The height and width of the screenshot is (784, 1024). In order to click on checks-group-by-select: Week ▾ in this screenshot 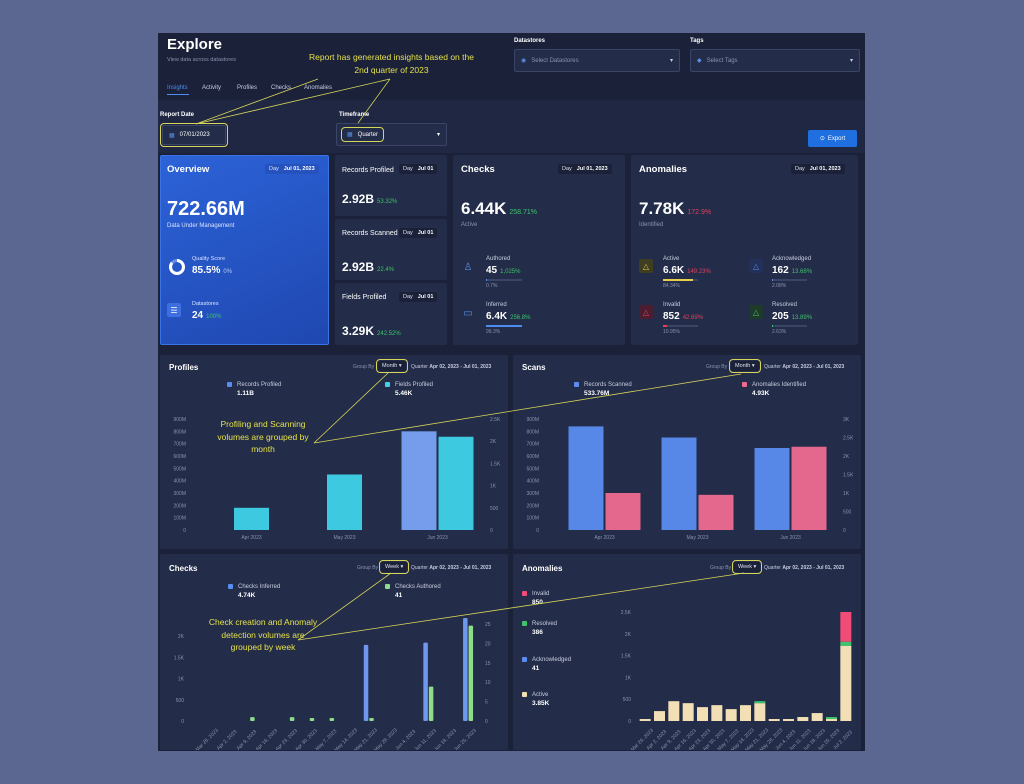, I will do `click(394, 567)`.